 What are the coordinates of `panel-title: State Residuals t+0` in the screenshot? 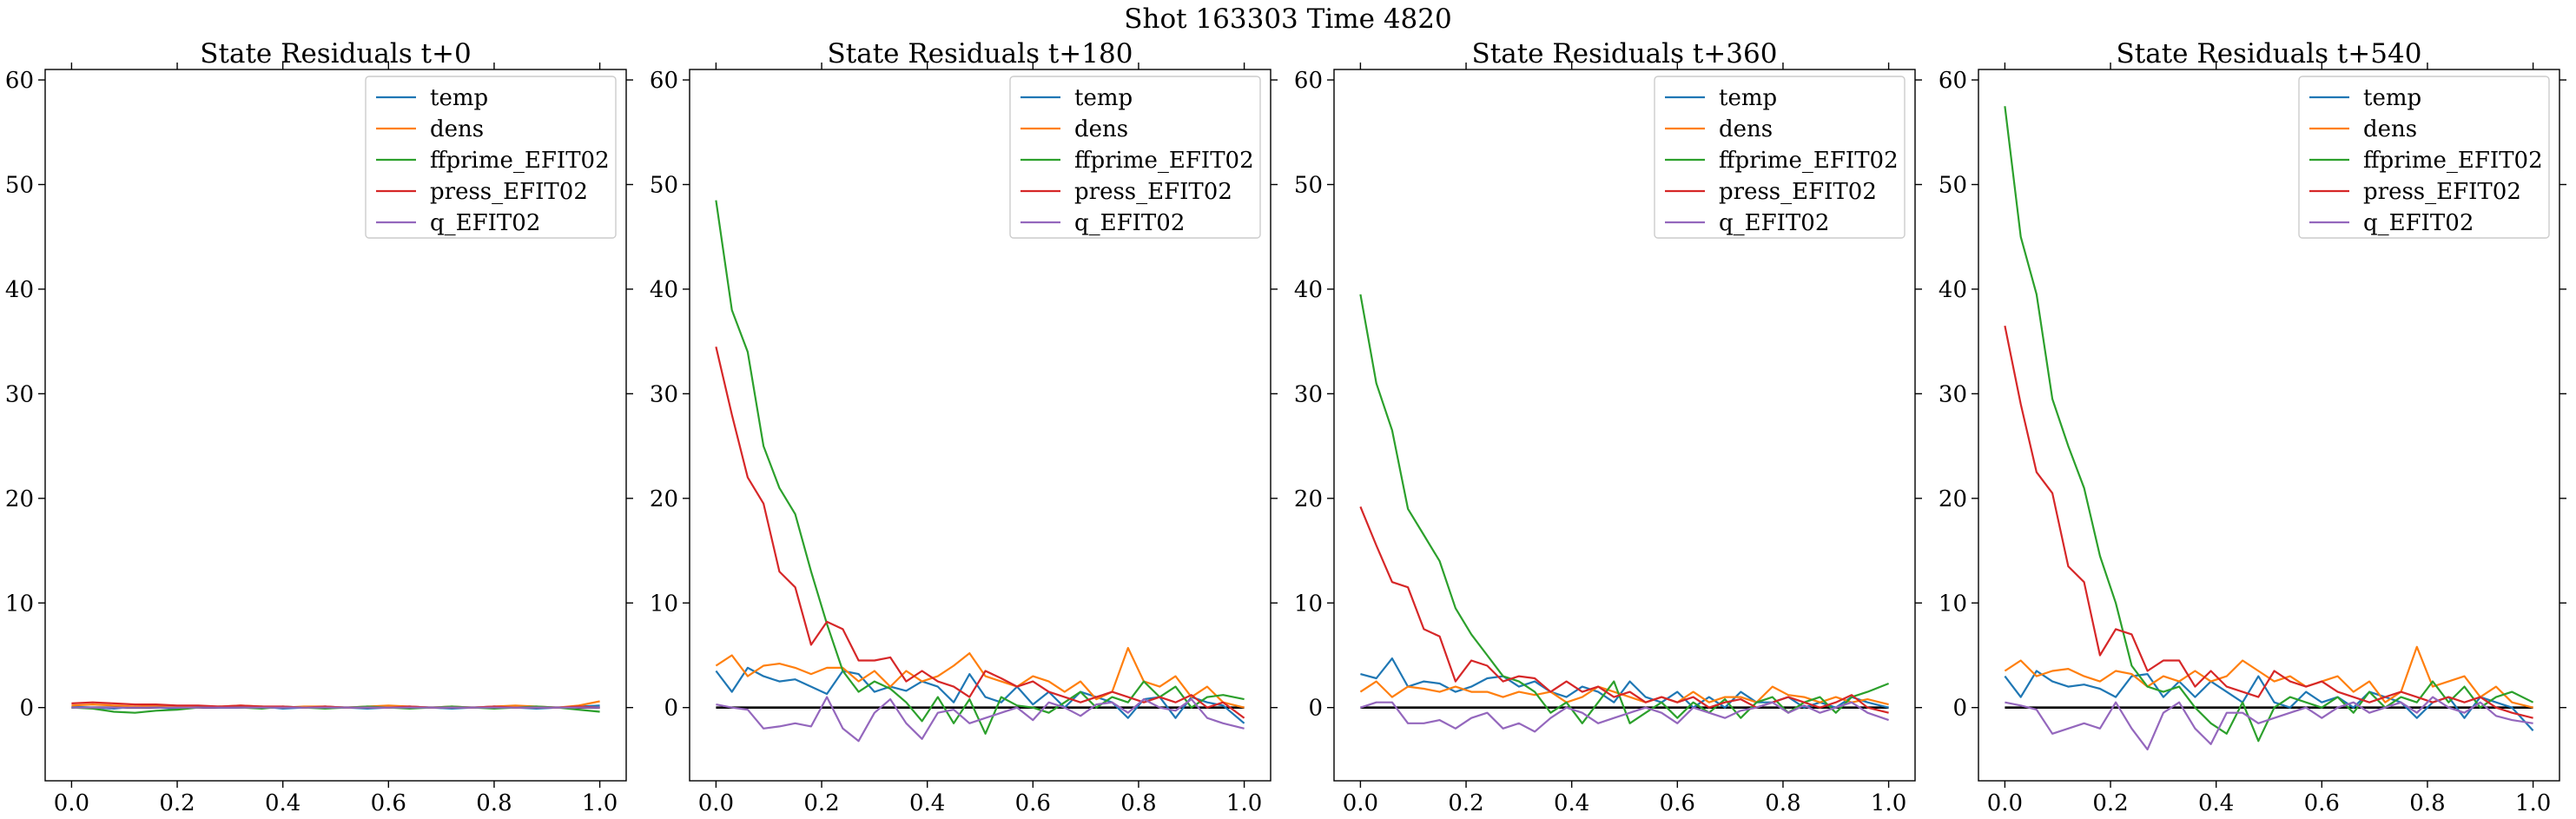 It's located at (335, 53).